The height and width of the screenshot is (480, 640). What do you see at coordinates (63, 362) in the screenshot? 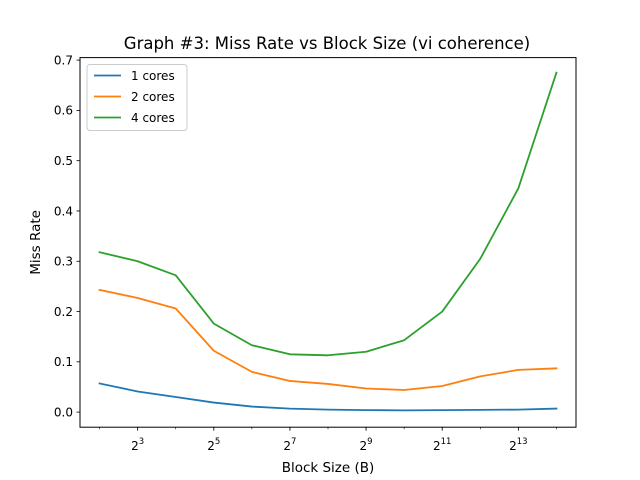
I see `y-tick-label: 0.1` at bounding box center [63, 362].